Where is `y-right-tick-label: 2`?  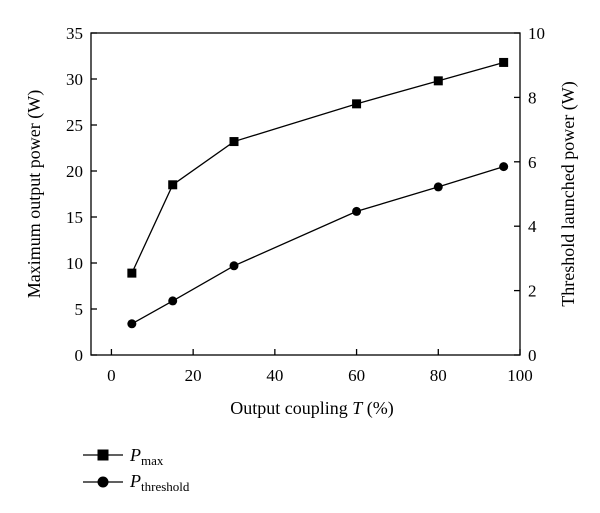 y-right-tick-label: 2 is located at coordinates (532, 291).